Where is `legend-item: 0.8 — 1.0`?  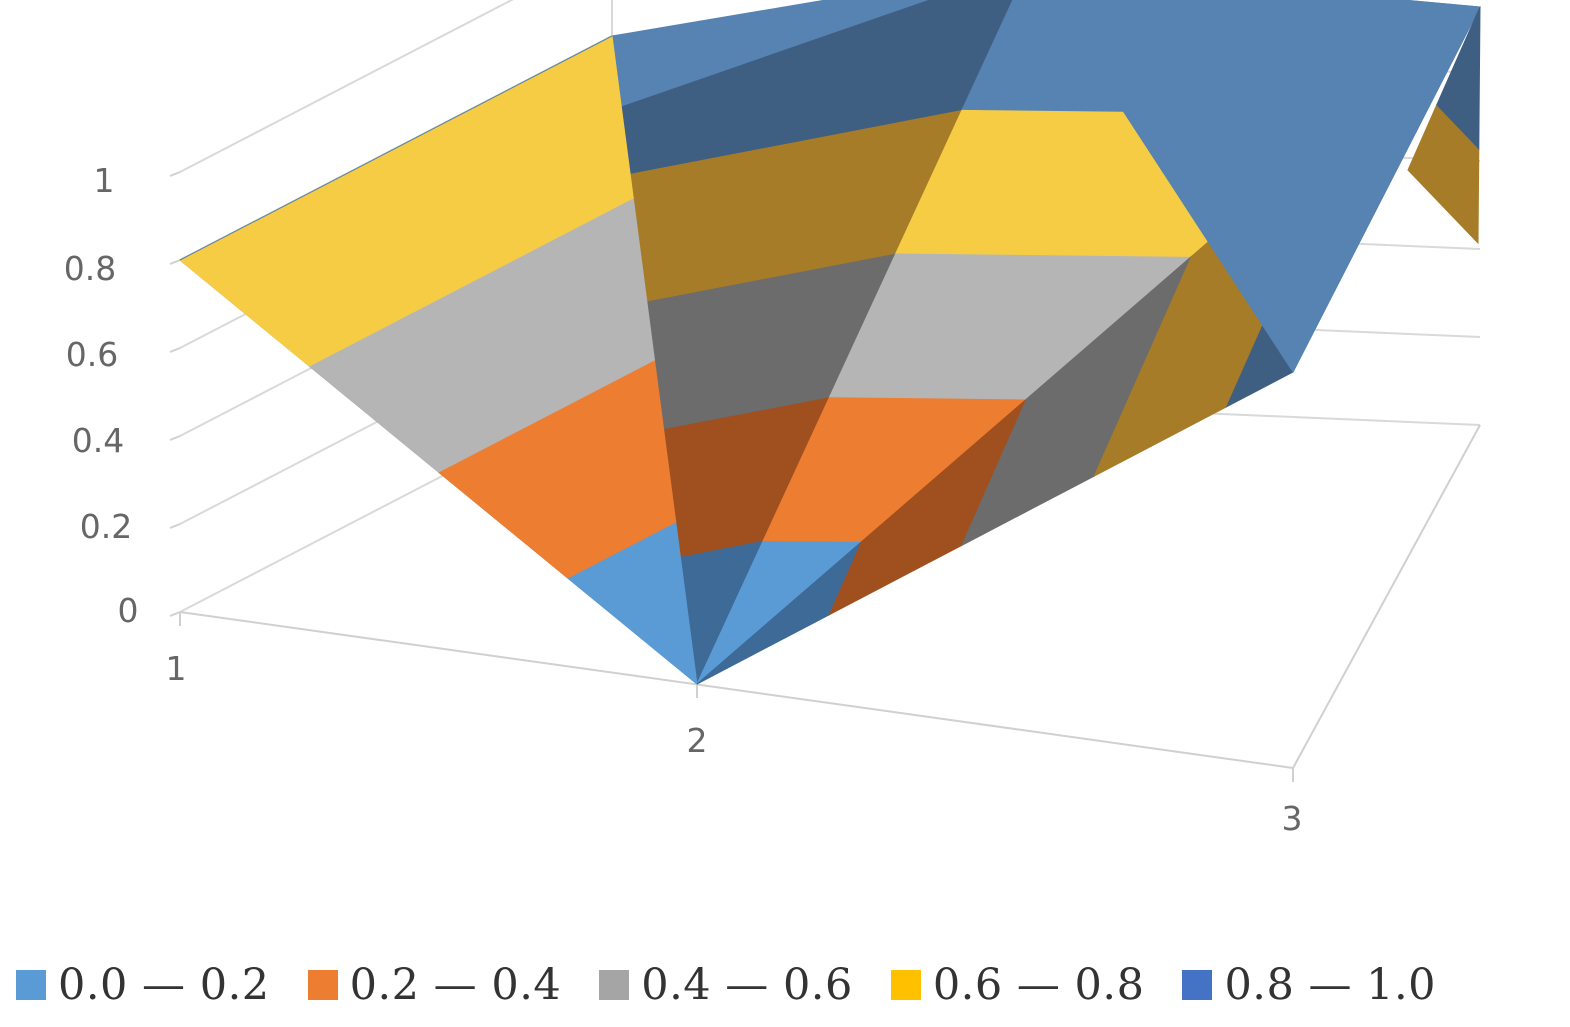
legend-item: 0.8 — 1.0 is located at coordinates (1309, 985).